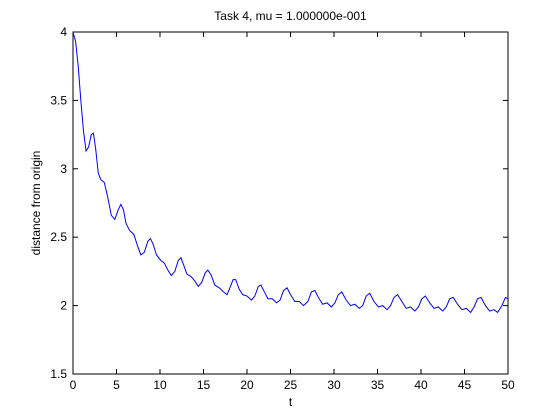  What do you see at coordinates (291, 385) in the screenshot?
I see `x-tick-label: 25` at bounding box center [291, 385].